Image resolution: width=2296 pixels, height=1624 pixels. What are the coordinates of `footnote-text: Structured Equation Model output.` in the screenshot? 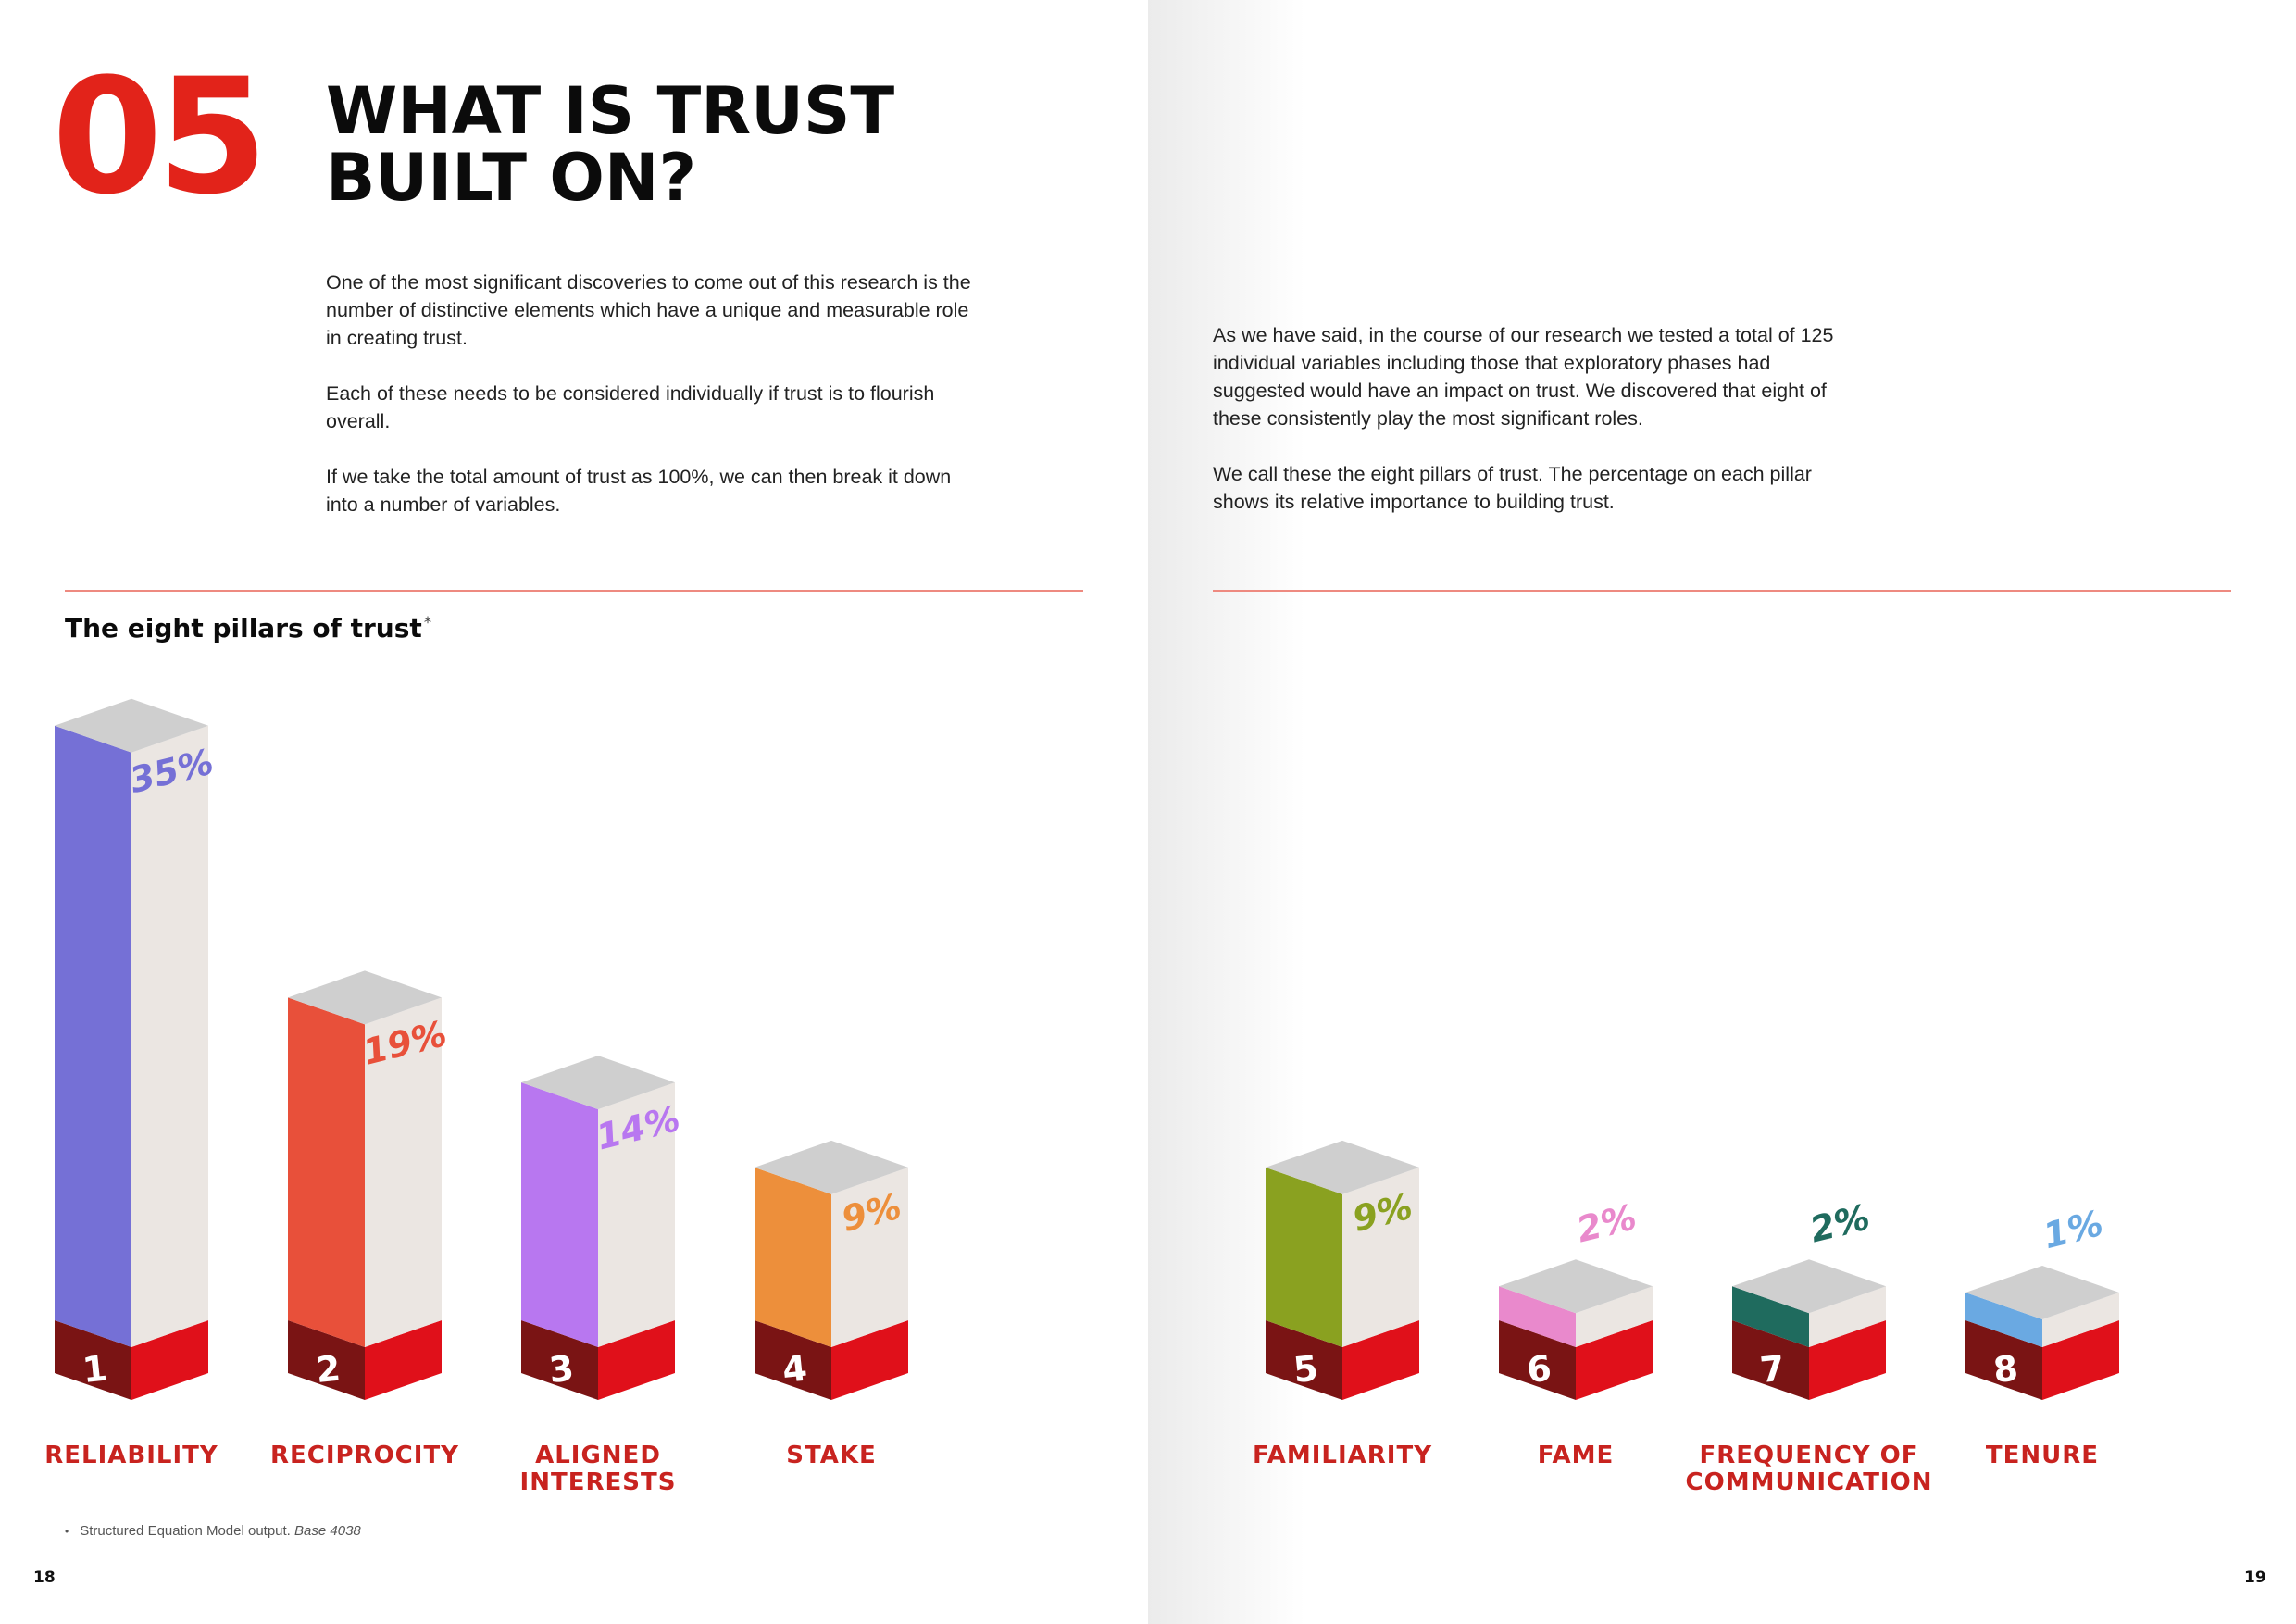 It's located at (185, 1531).